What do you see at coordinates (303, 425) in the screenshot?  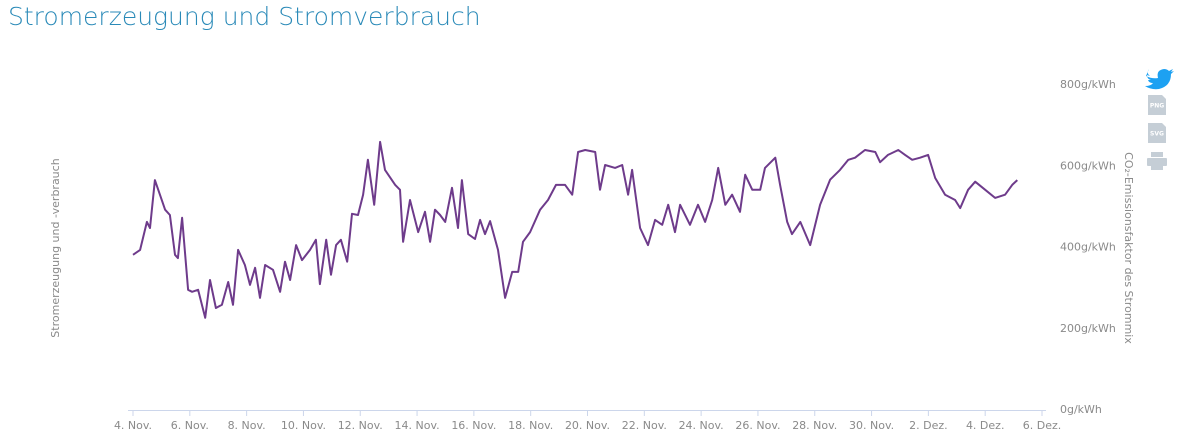 I see `x-tick-label: 10. Nov.` at bounding box center [303, 425].